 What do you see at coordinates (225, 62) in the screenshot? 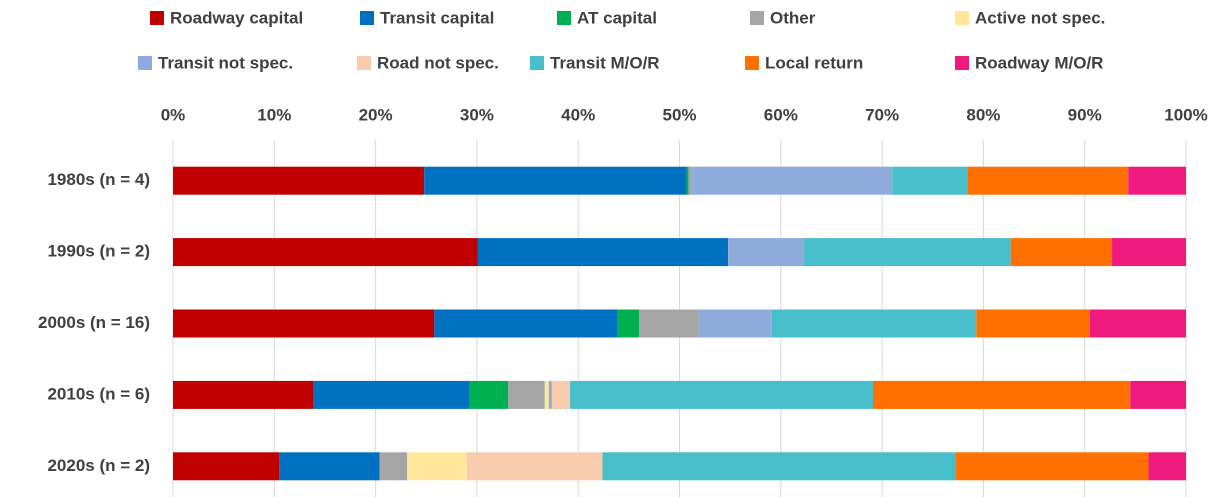
I see `legend-label: Transit not spec.` at bounding box center [225, 62].